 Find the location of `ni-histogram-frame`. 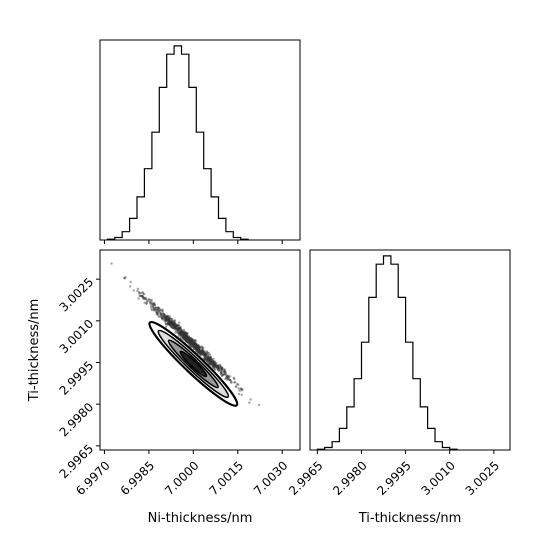

ni-histogram-frame is located at coordinates (200, 140).